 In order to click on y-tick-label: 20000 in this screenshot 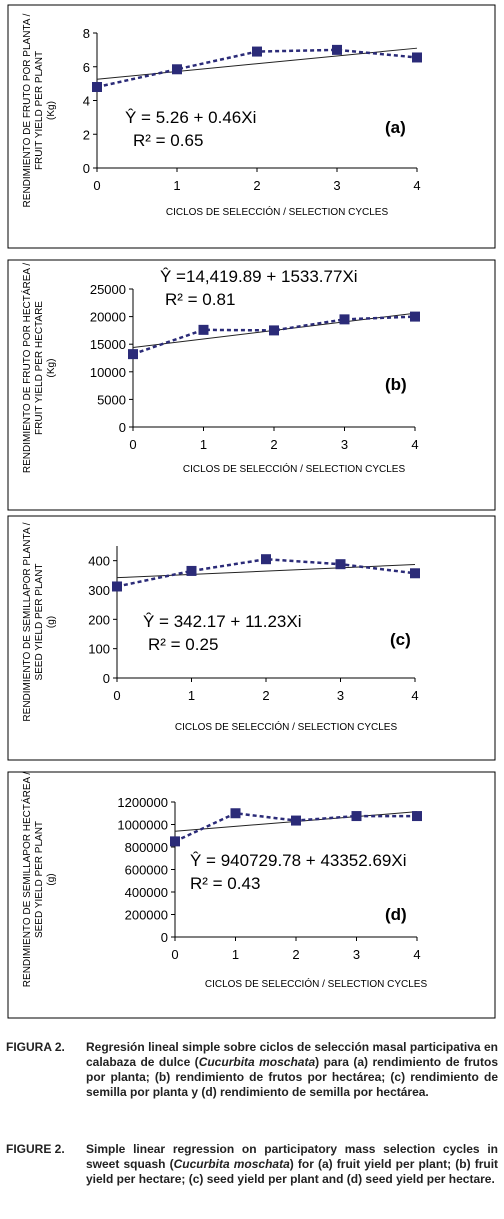, I will do `click(108, 317)`.